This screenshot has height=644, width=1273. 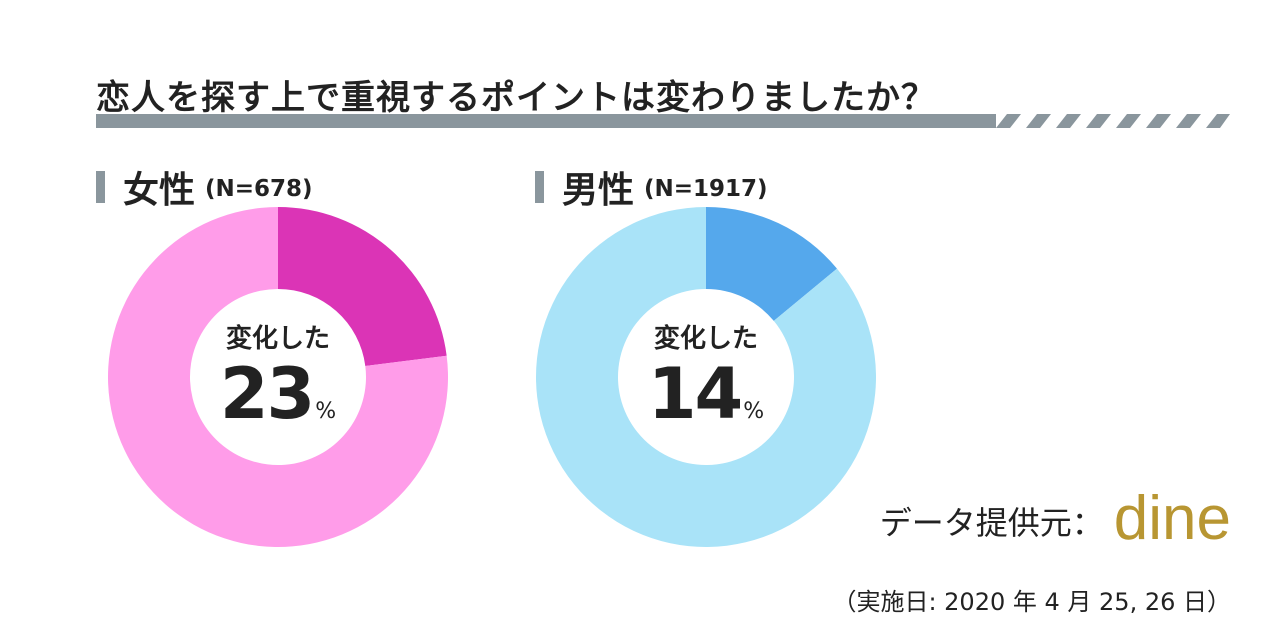 What do you see at coordinates (754, 411) in the screenshot?
I see `male-percentage-unit: %` at bounding box center [754, 411].